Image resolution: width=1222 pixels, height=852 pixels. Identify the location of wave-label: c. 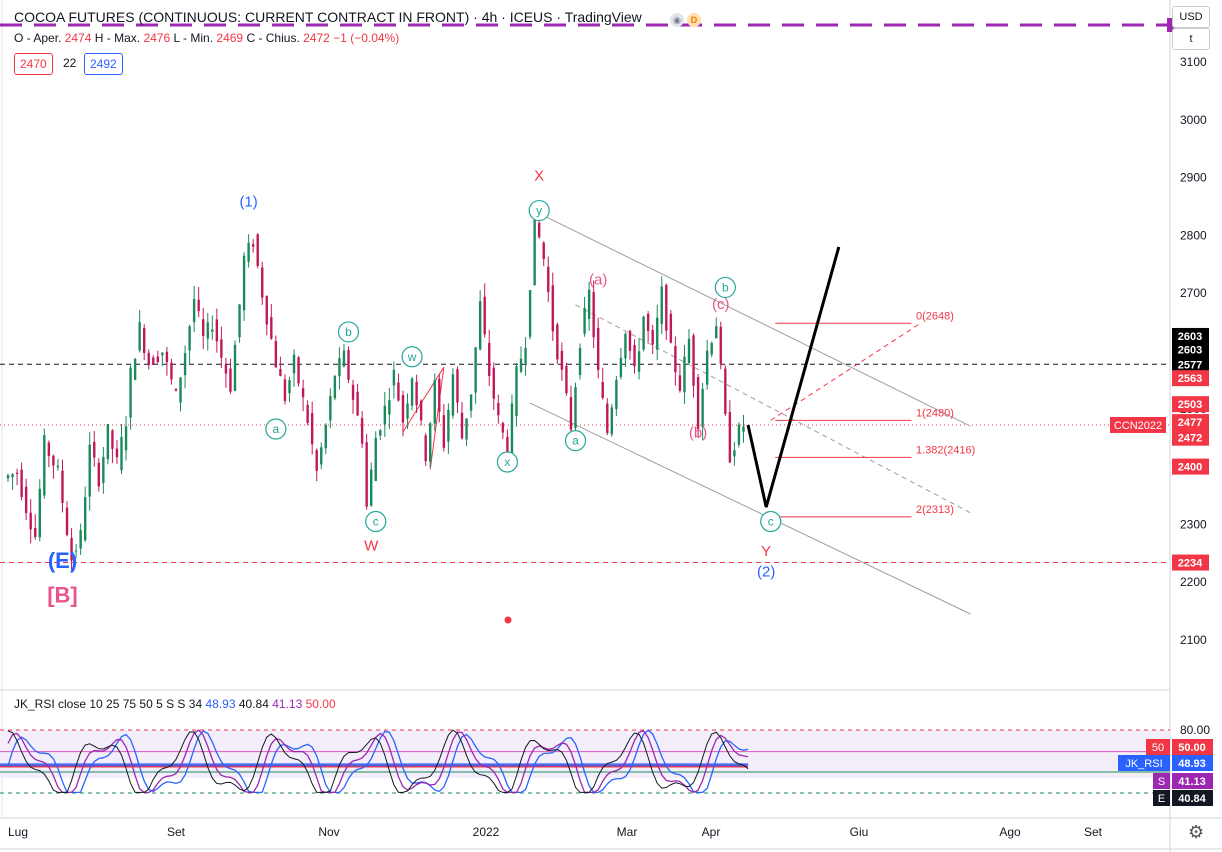
(771, 522).